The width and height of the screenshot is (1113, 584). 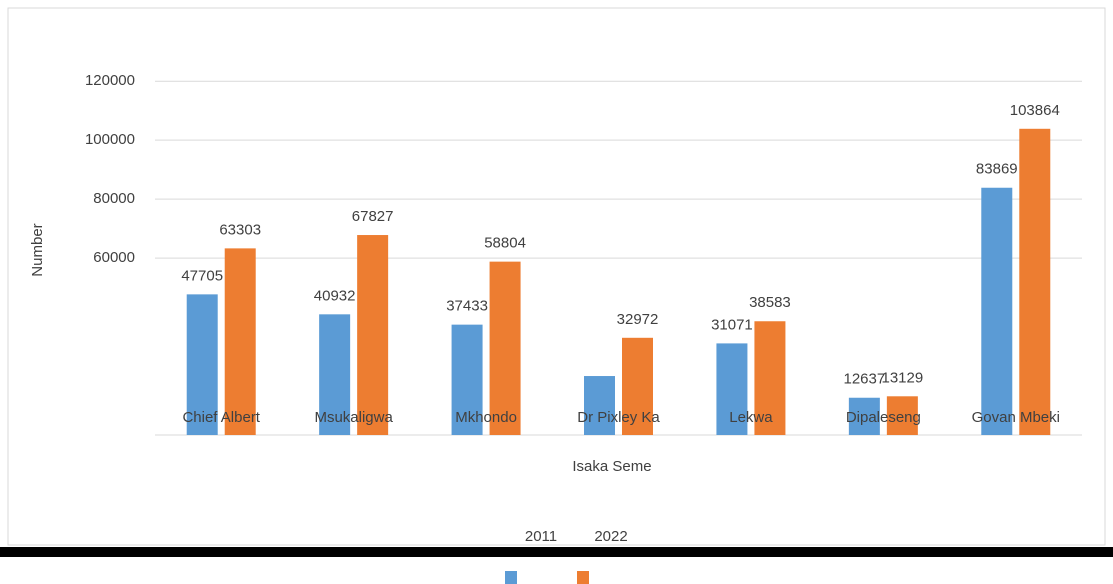 I want to click on data-label: 31071, so click(x=732, y=324).